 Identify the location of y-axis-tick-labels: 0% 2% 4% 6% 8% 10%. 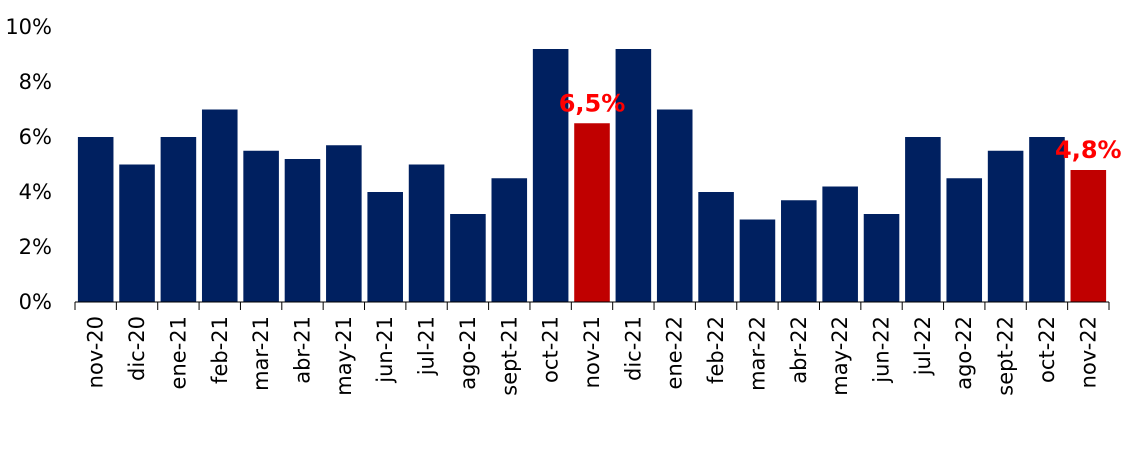
(28, 164).